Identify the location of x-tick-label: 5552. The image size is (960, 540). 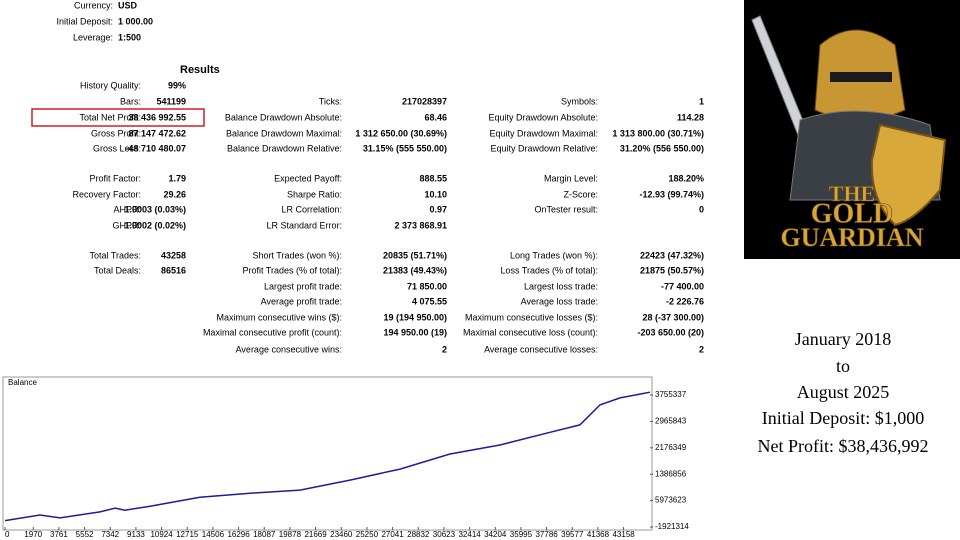
(85, 534).